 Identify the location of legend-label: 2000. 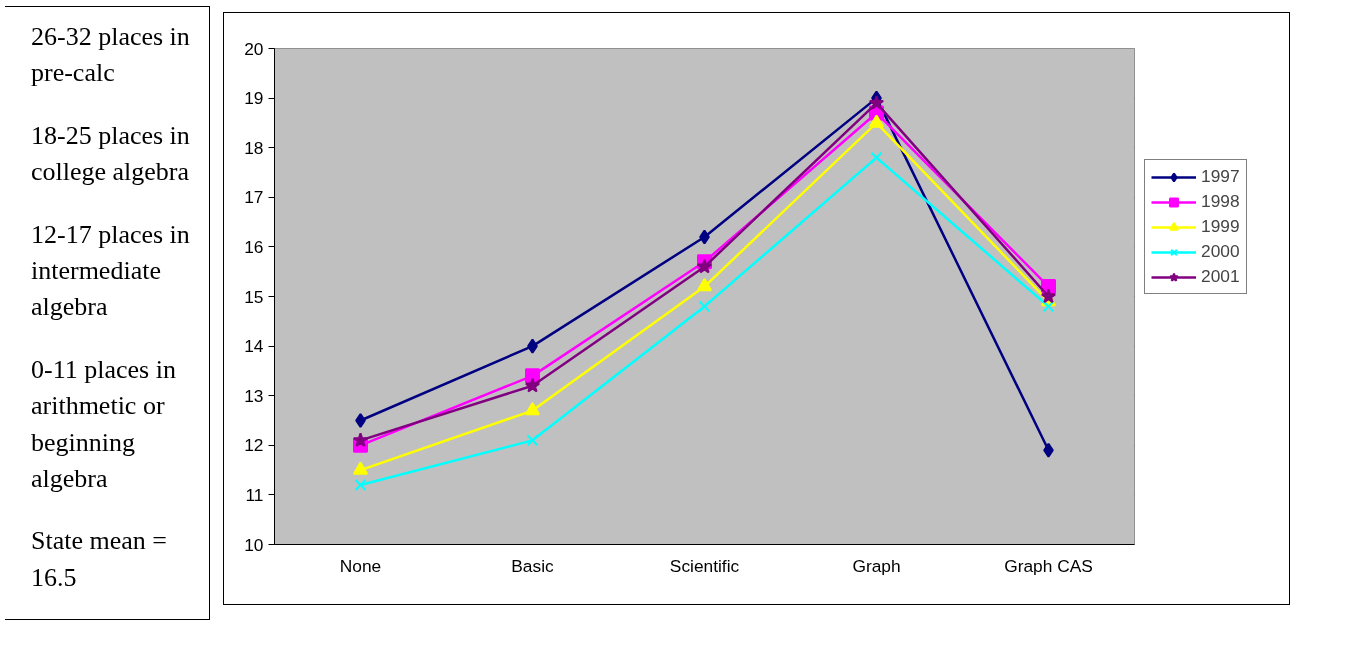
(1220, 251).